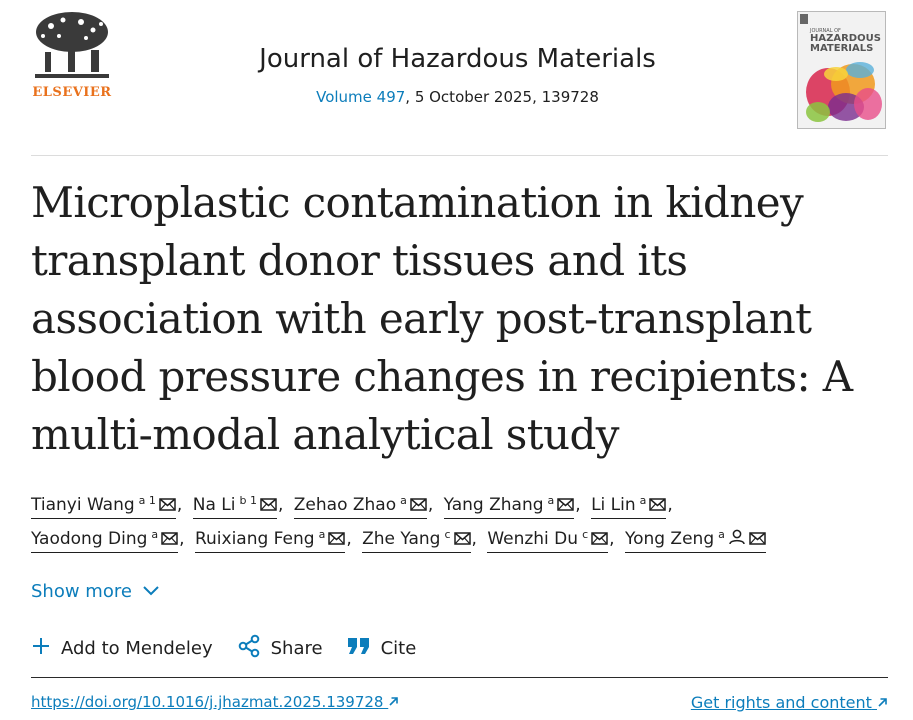  Describe the element at coordinates (493, 505) in the screenshot. I see `author-name: Yang Zhang` at that location.